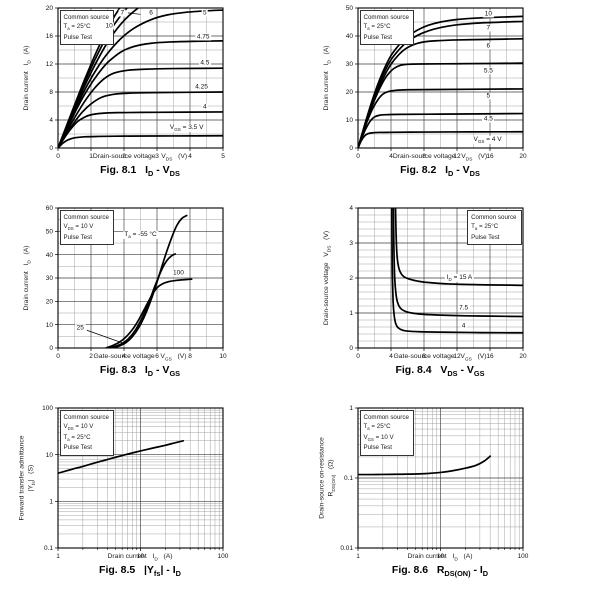  Describe the element at coordinates (89, 78) in the screenshot. I see `curve-VGS=10V` at that location.